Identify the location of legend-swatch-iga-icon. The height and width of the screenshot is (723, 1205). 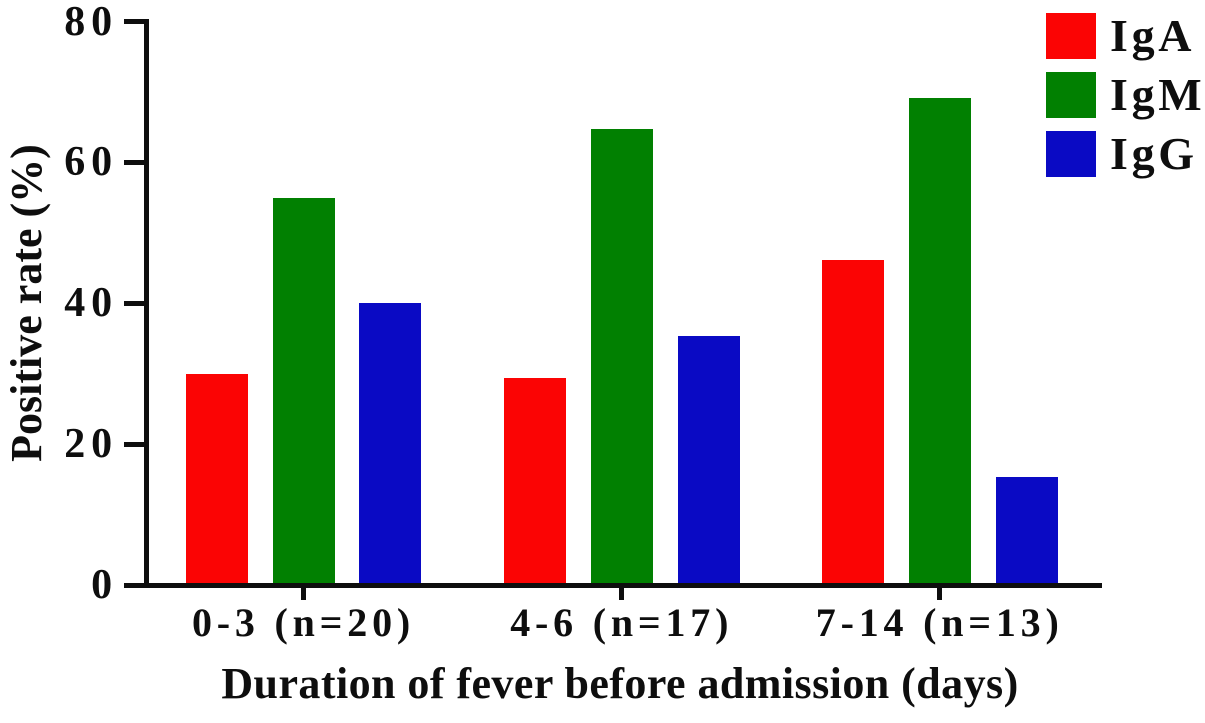
(1071, 36).